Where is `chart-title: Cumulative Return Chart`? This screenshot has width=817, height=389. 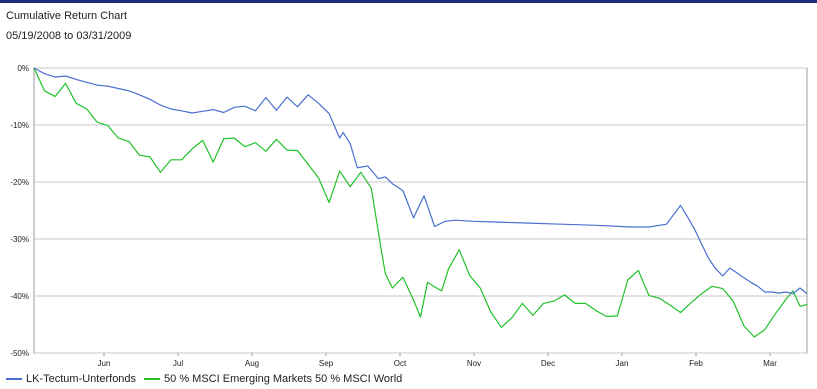 chart-title: Cumulative Return Chart is located at coordinates (67, 16).